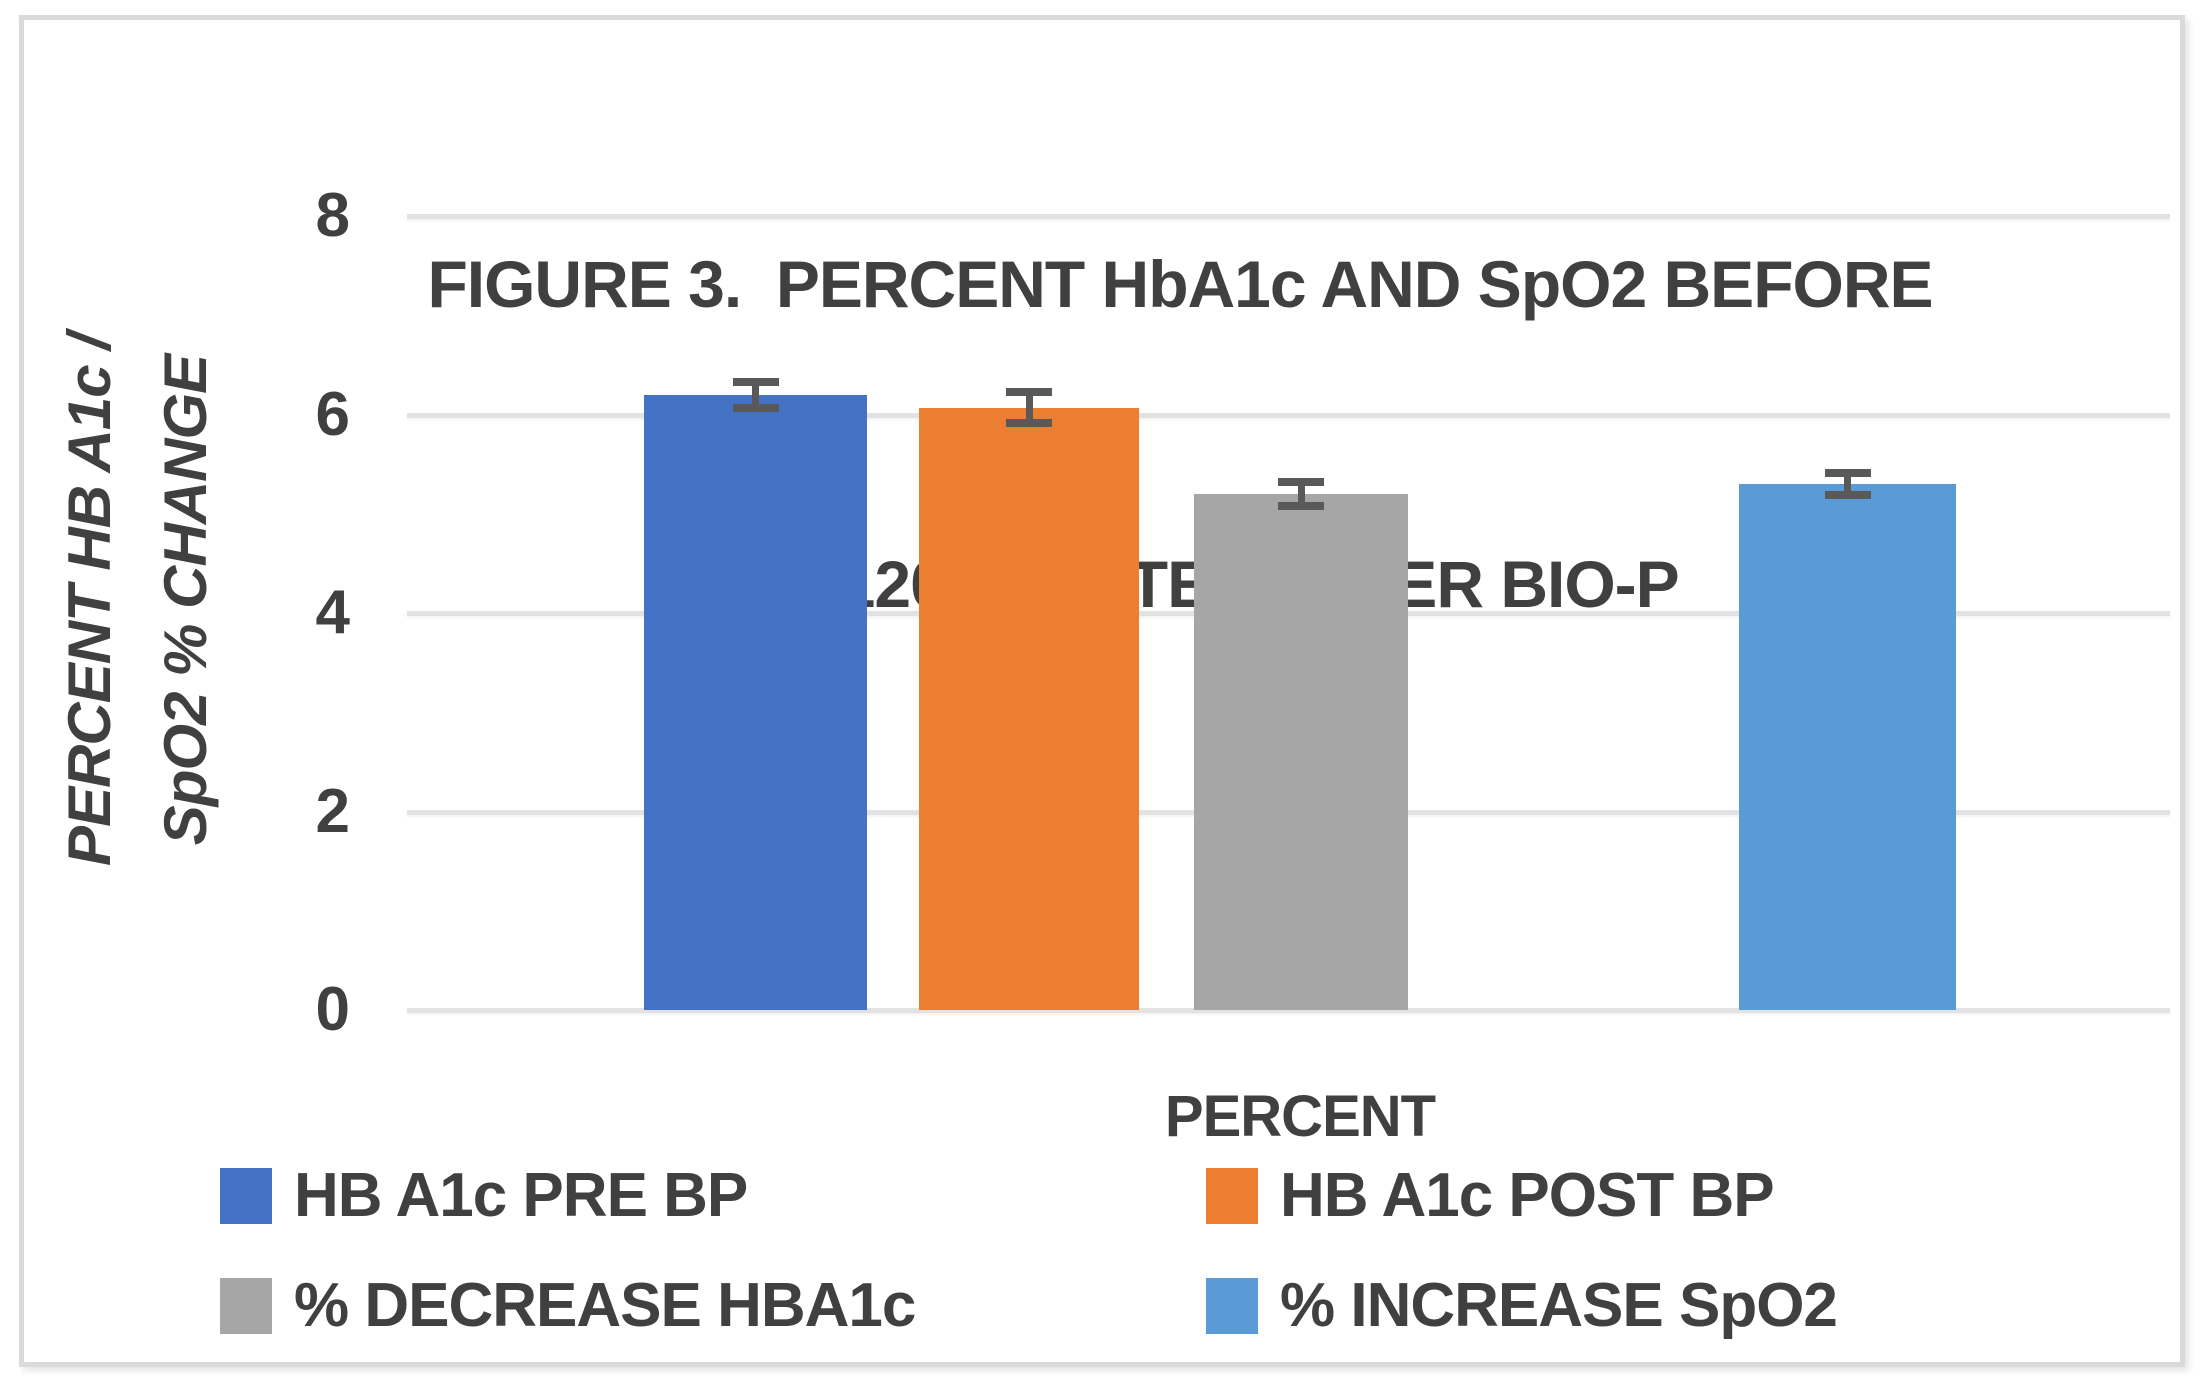  What do you see at coordinates (1232, 1196) in the screenshot?
I see `legend-swatch-orange` at bounding box center [1232, 1196].